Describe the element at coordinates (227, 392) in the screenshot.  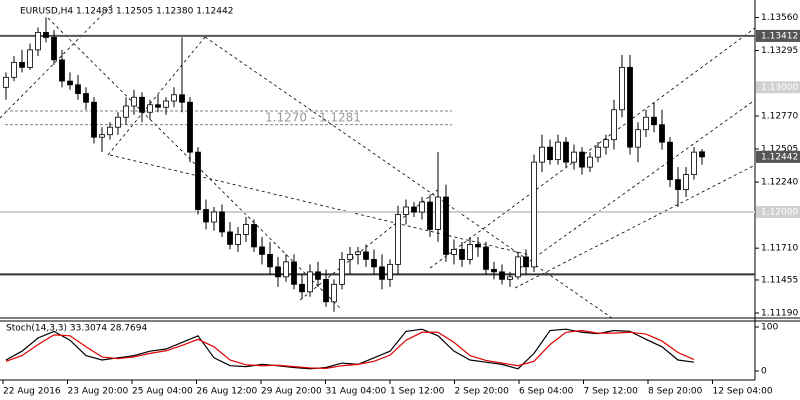
I see `x-tick-label: 26 Aug 12:00` at that location.